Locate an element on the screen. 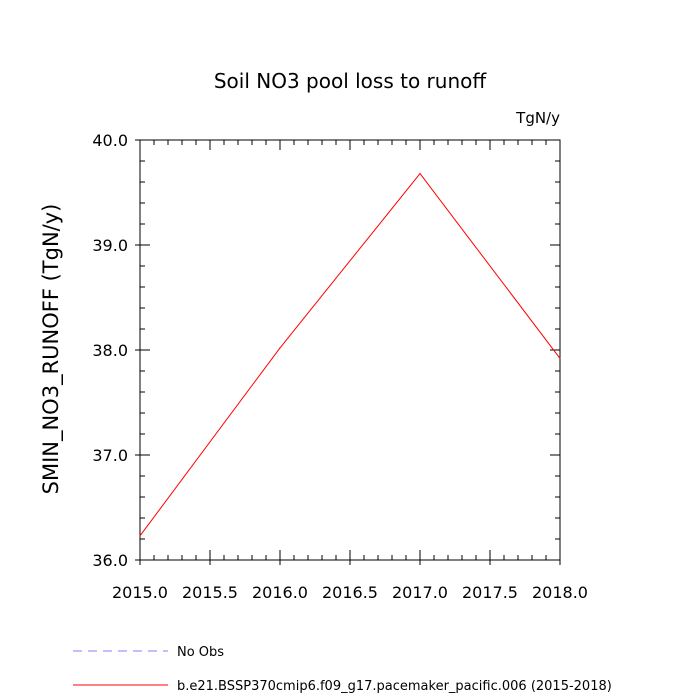 The height and width of the screenshot is (700, 700). y-tick-label: 39.0 is located at coordinates (110, 245).